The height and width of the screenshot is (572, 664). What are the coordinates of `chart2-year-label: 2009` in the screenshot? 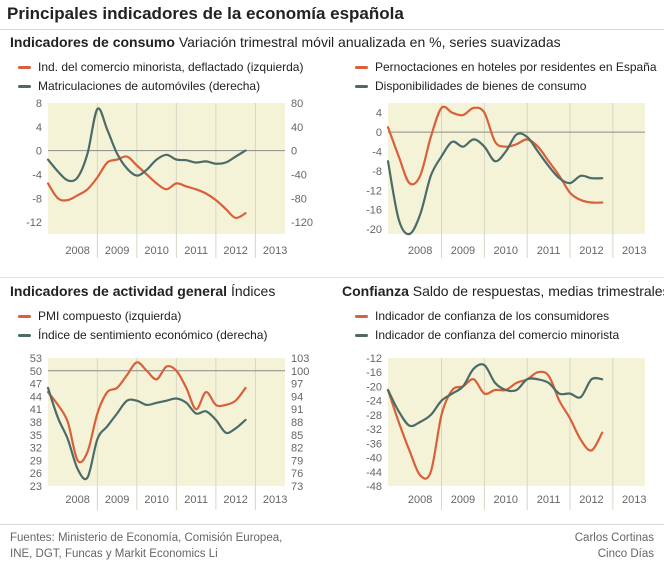 It's located at (463, 251).